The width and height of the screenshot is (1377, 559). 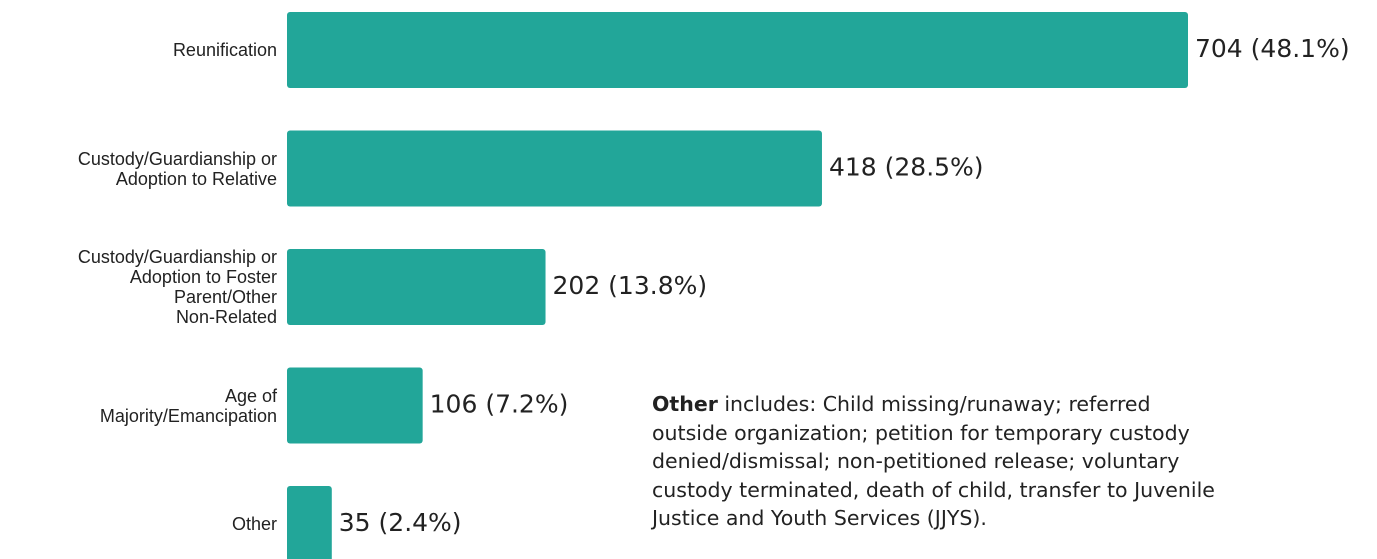 I want to click on value-label: 35 (2.4%), so click(x=400, y=522).